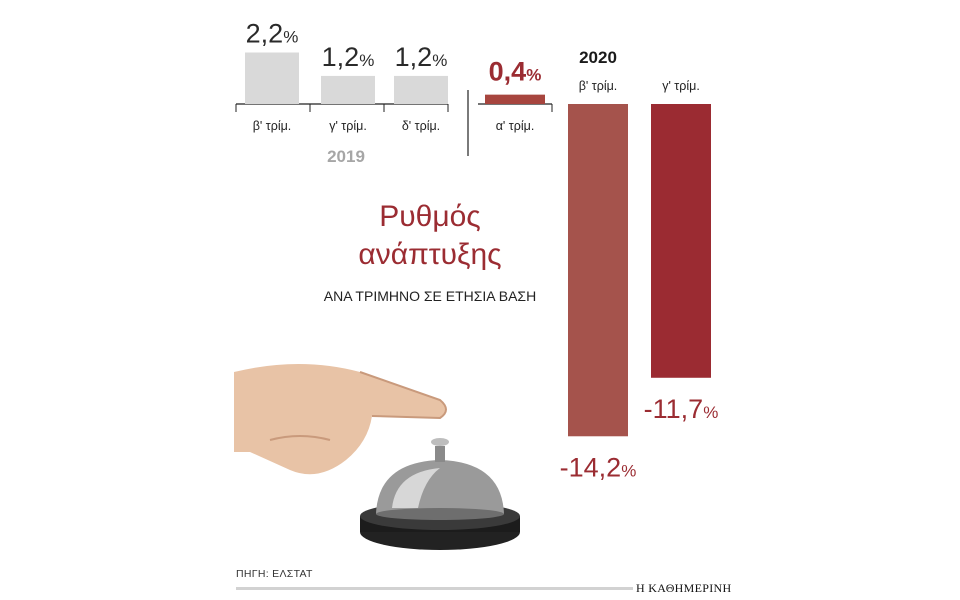  What do you see at coordinates (440, 514) in the screenshot?
I see `bell-dome-rim` at bounding box center [440, 514].